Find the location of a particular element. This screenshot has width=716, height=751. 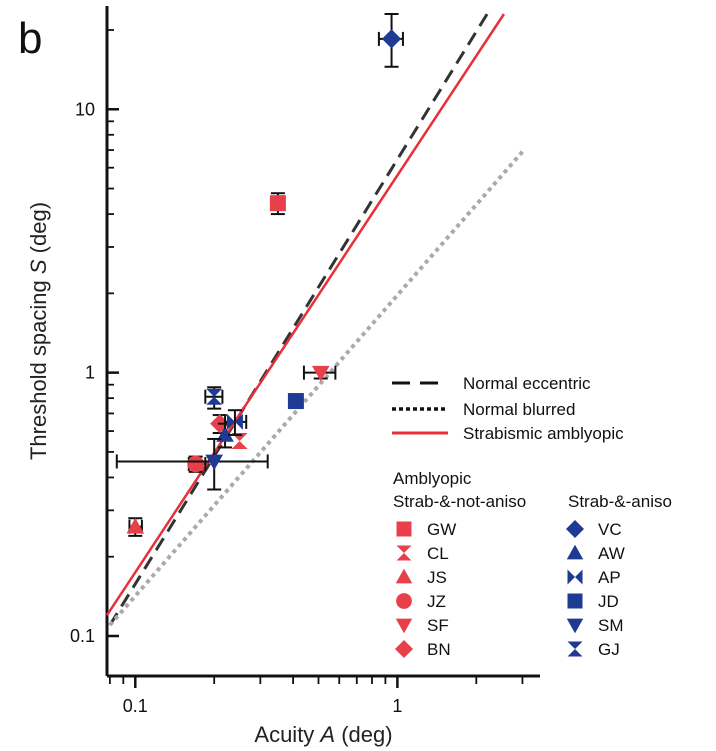

legend-marker-cl is located at coordinates (404, 553).